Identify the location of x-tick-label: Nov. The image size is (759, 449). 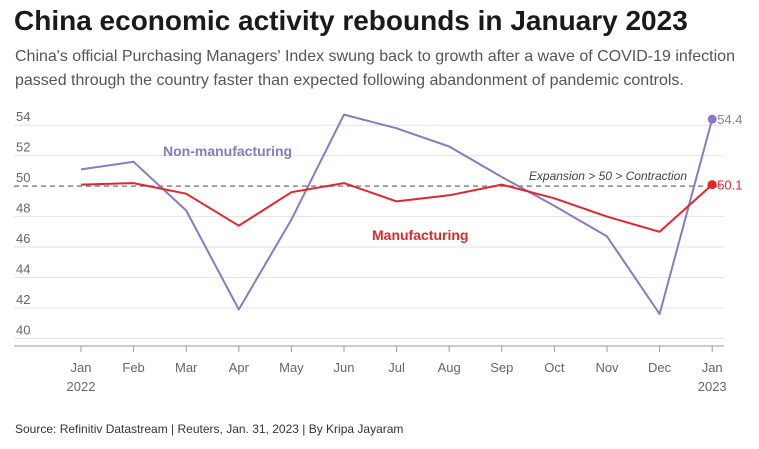
(607, 367).